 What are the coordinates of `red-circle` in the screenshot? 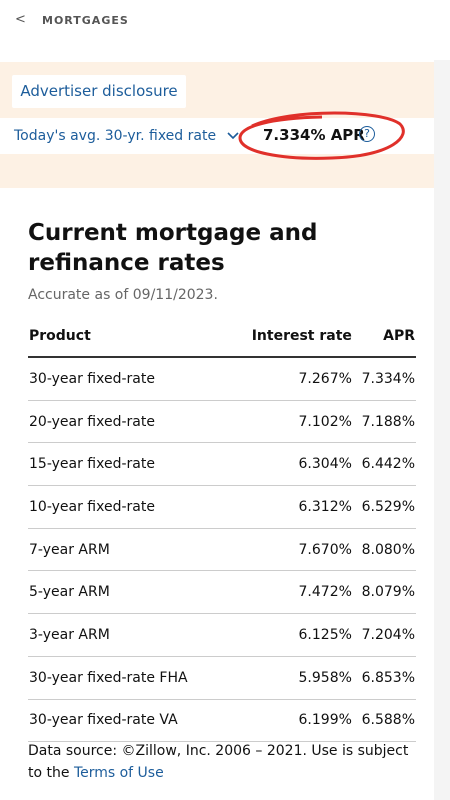 It's located at (321, 135).